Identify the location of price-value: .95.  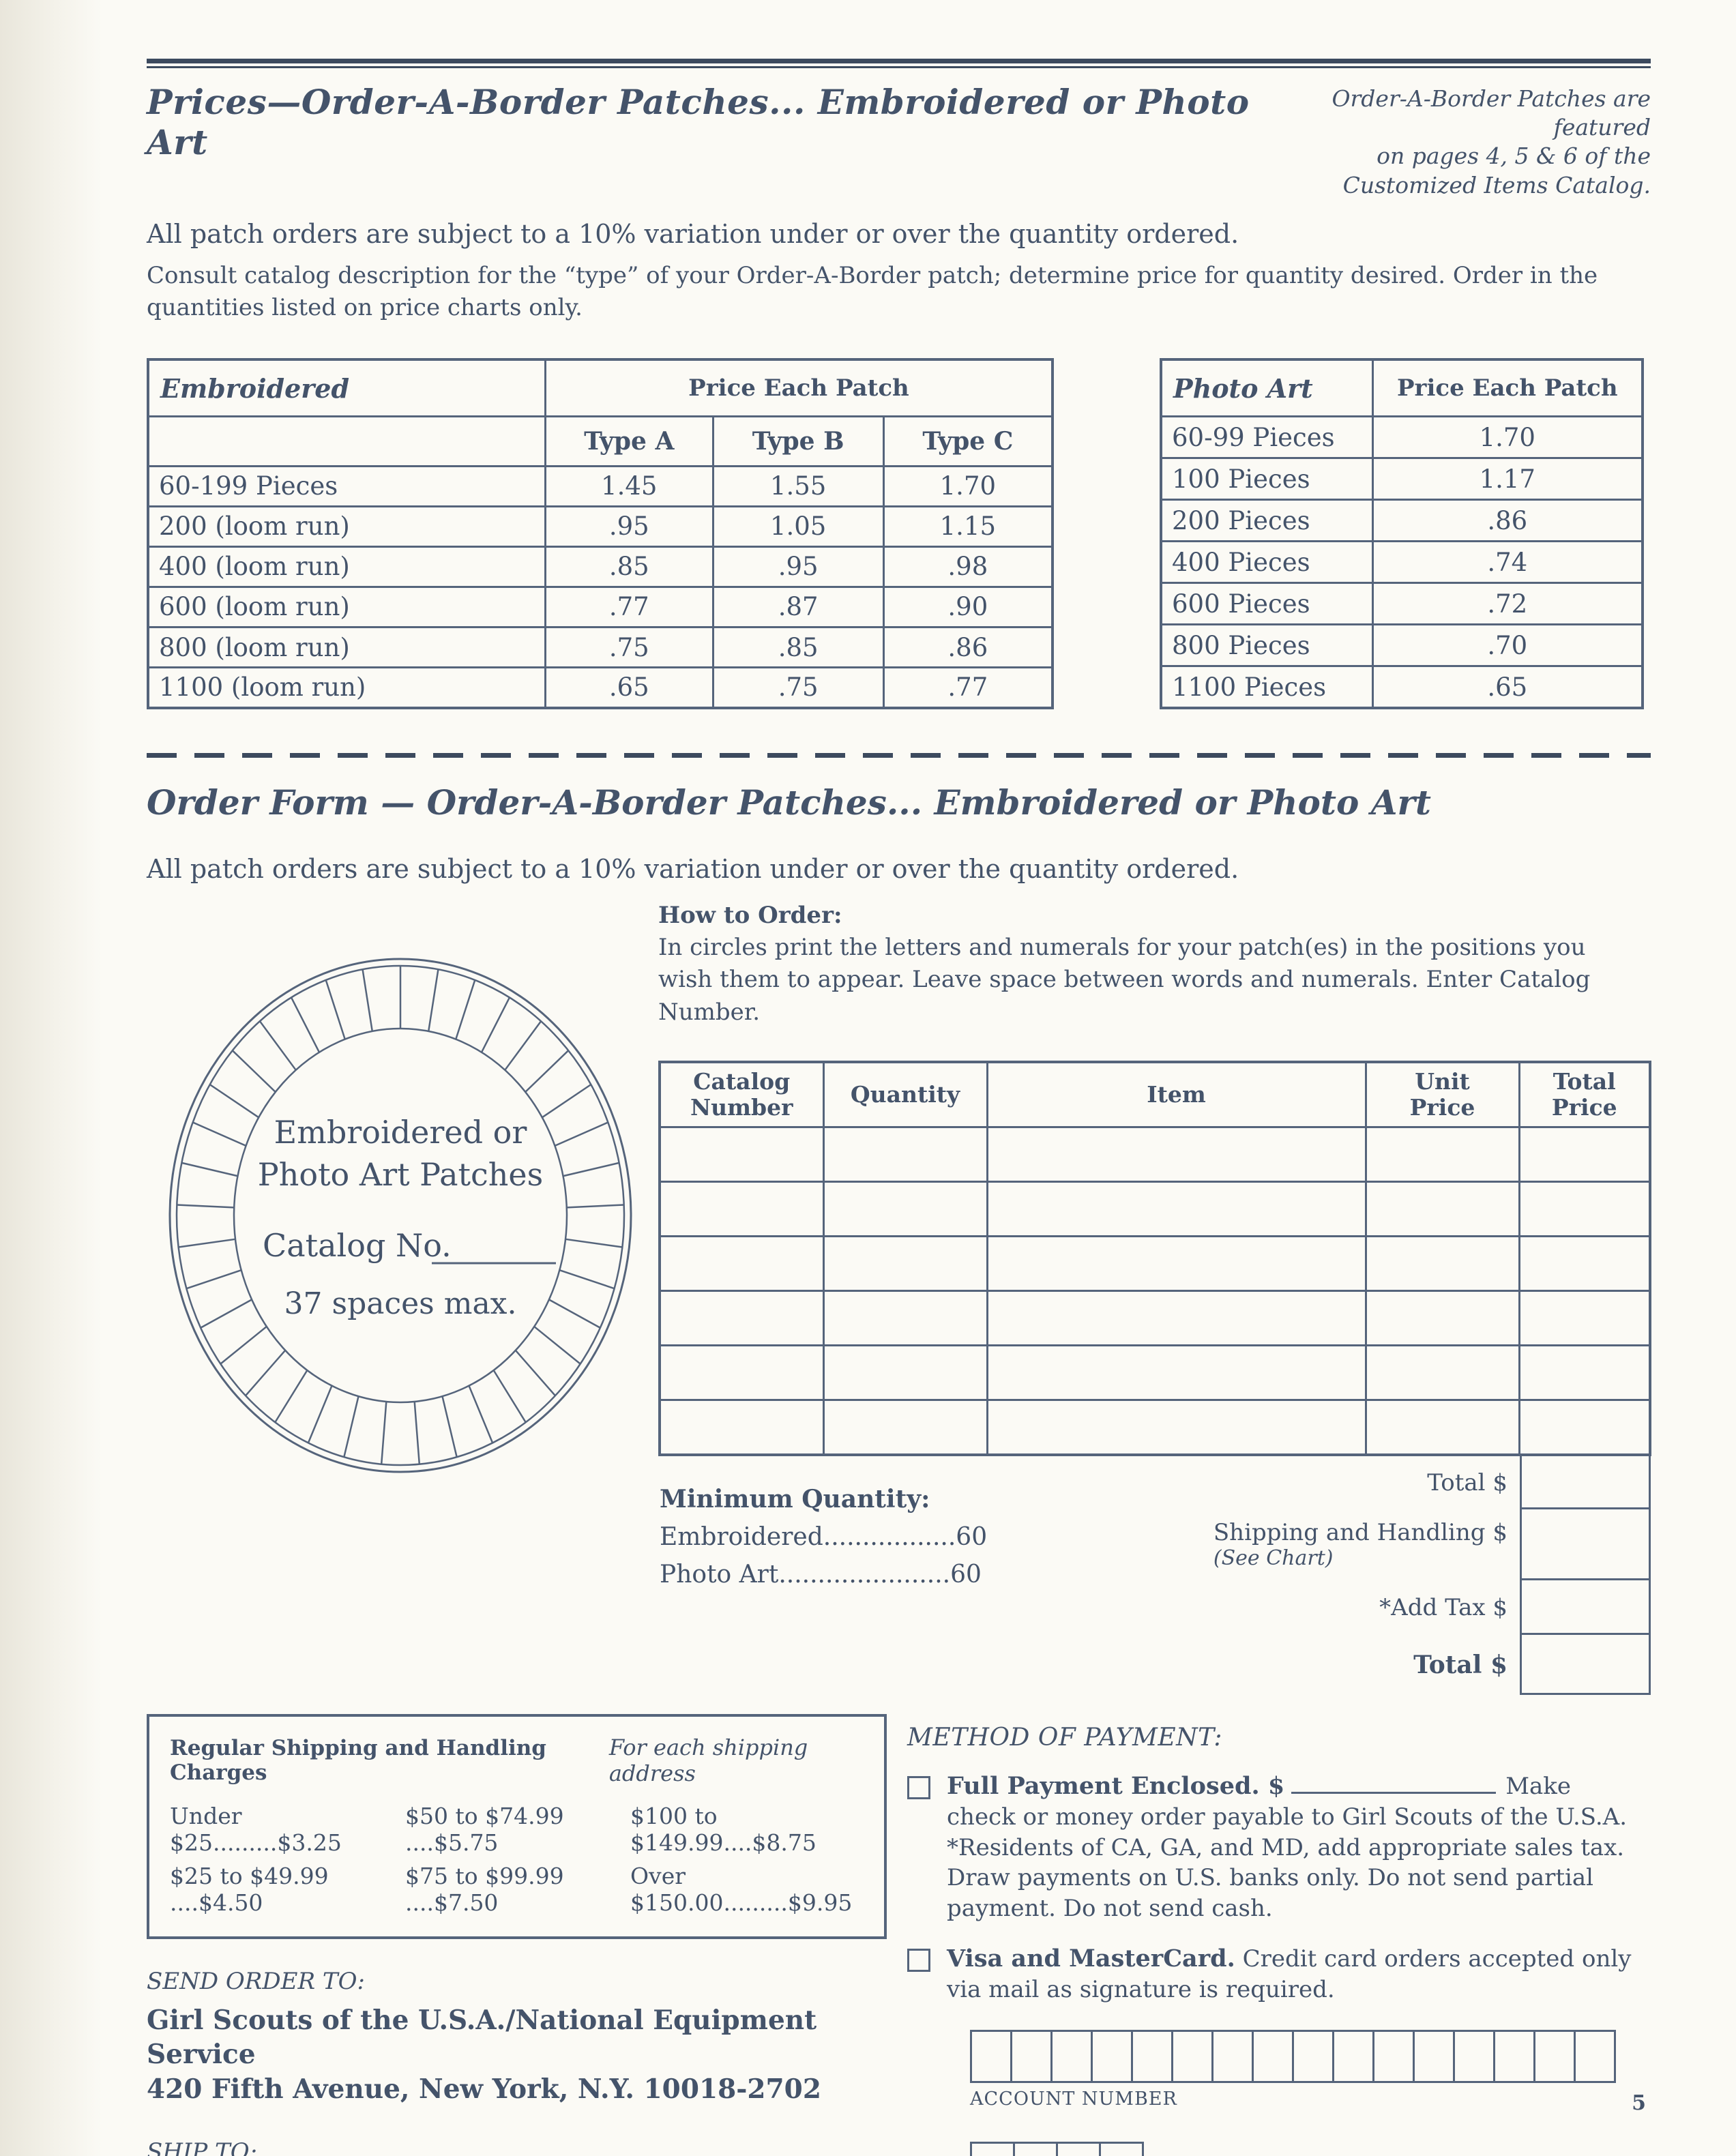
(629, 527).